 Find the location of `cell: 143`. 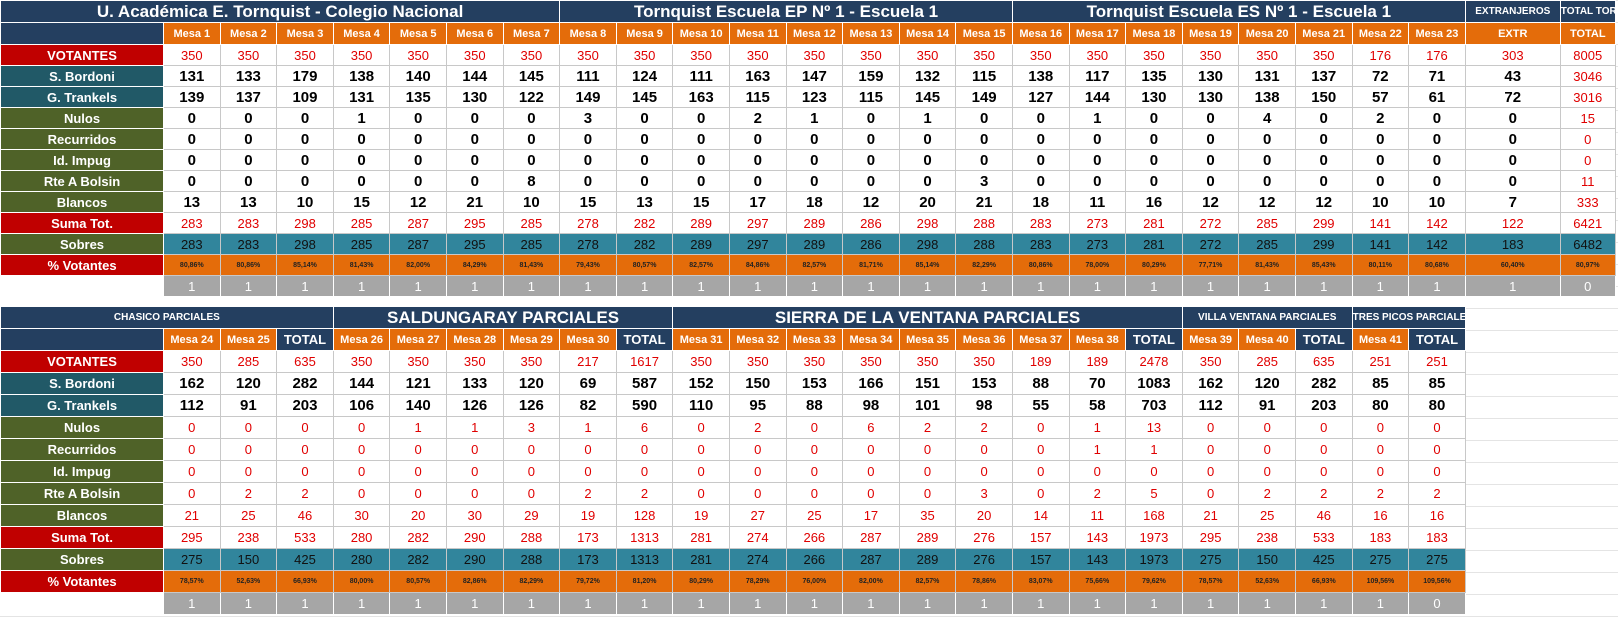

cell: 143 is located at coordinates (1097, 537).